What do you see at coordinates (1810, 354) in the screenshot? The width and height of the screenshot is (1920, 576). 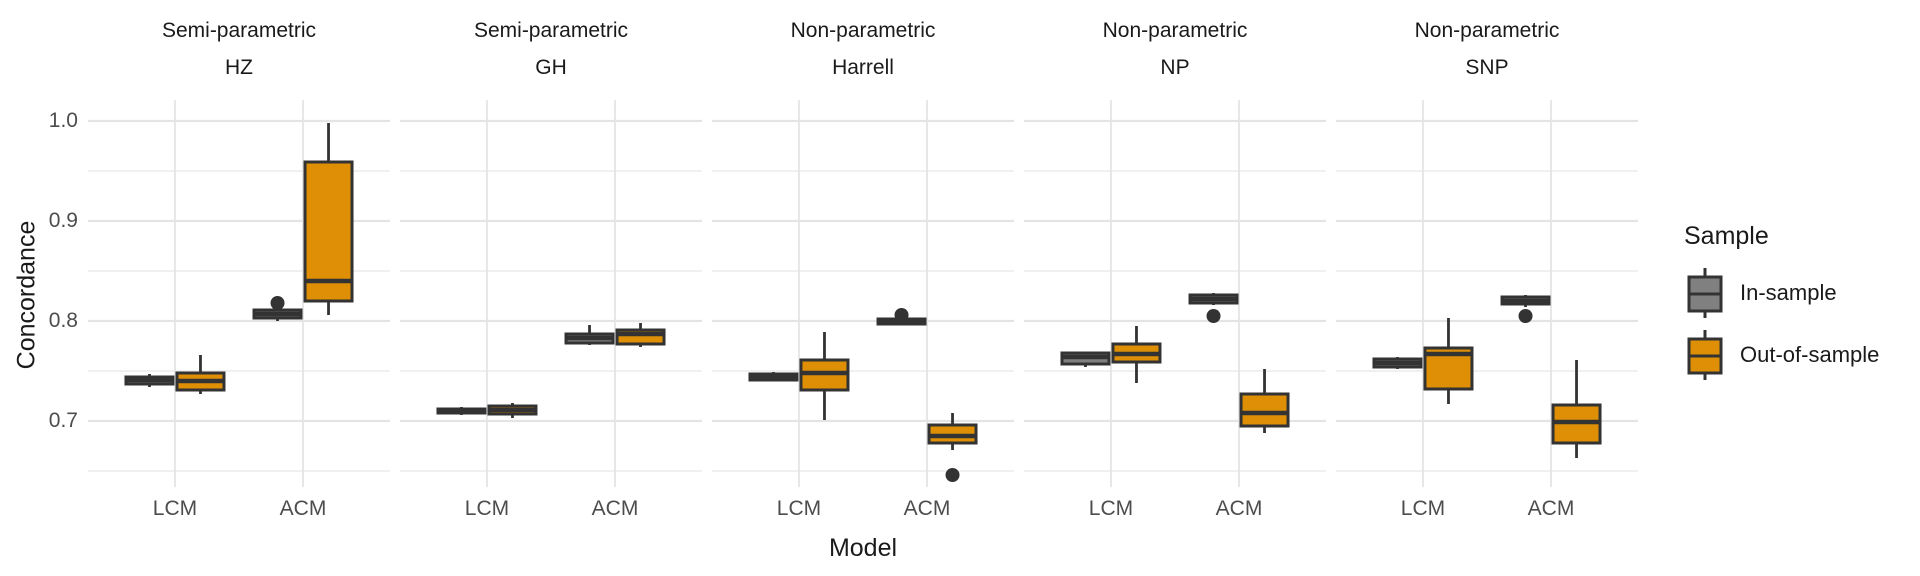 I see `legend-label: Out-of-sample` at bounding box center [1810, 354].